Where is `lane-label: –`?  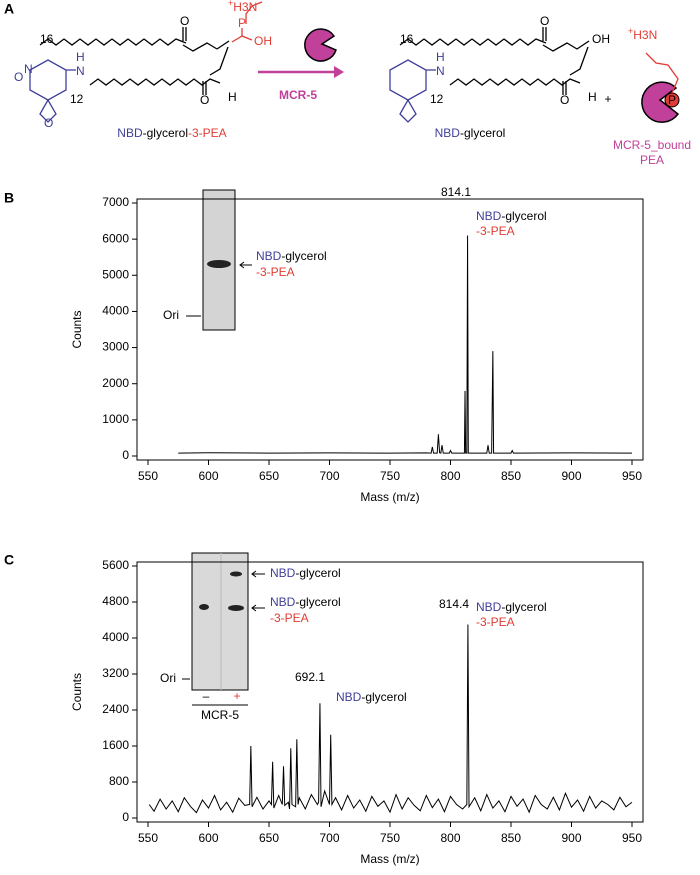
lane-label: – is located at coordinates (206, 696).